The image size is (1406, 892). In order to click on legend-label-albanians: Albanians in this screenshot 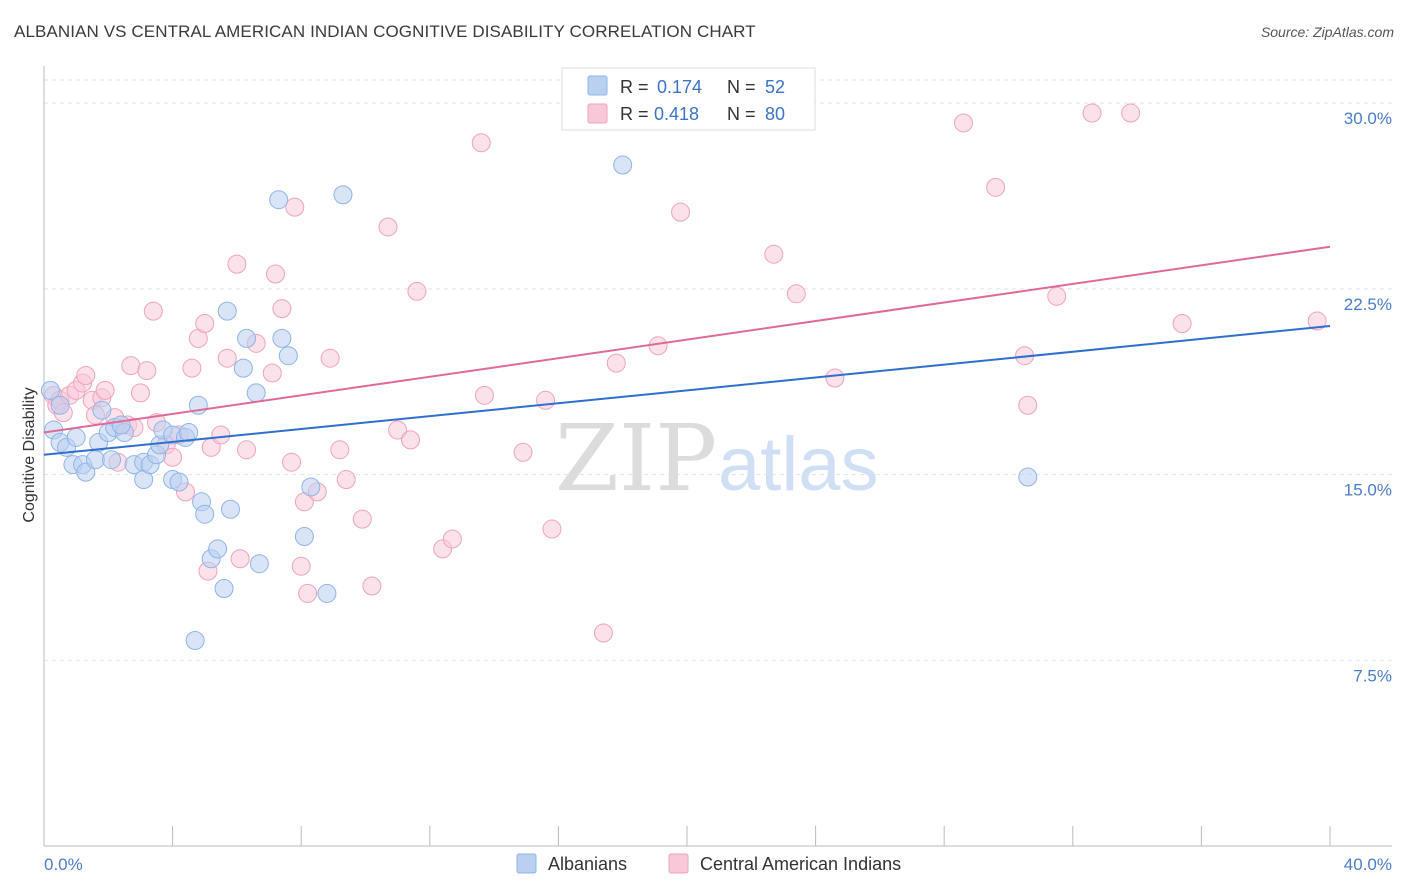, I will do `click(587, 864)`.